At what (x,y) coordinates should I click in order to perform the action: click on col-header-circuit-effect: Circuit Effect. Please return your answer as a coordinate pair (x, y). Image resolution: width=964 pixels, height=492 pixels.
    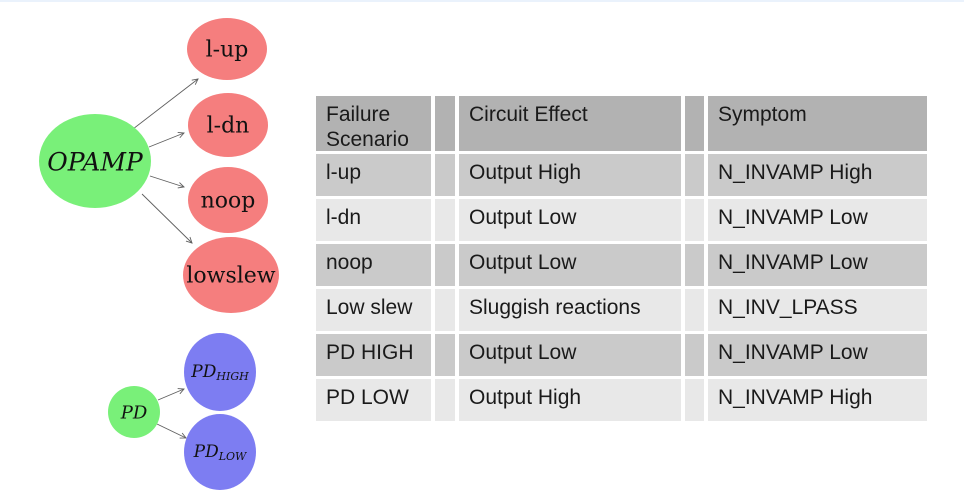
    Looking at the image, I should click on (570, 123).